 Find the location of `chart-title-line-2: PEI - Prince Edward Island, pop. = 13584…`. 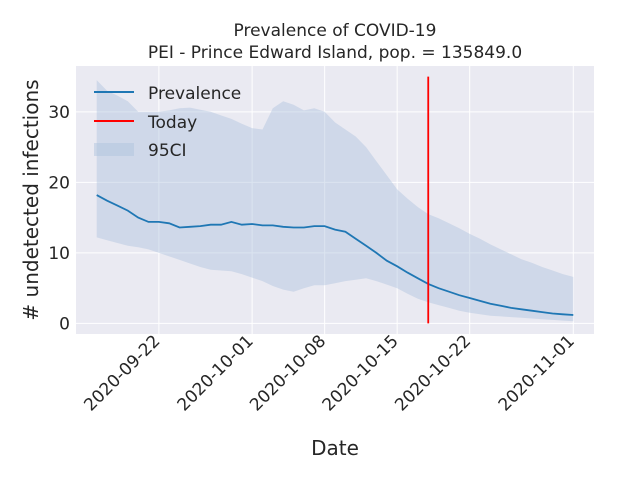

chart-title-line-2: PEI - Prince Edward Island, pop. = 13584… is located at coordinates (335, 53).